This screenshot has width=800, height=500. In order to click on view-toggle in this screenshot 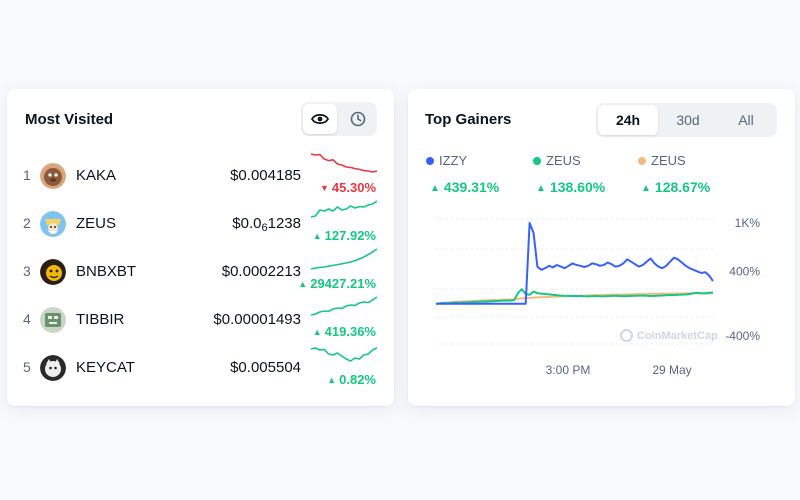, I will do `click(339, 119)`.